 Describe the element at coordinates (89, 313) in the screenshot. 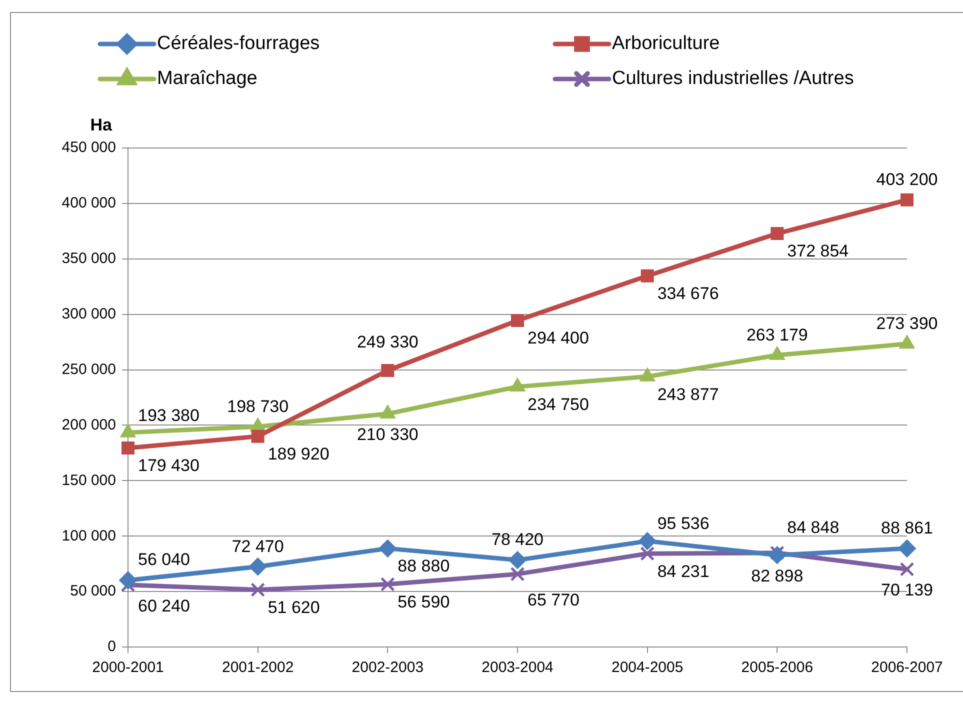

I see `y-tick-label: 300 000` at that location.